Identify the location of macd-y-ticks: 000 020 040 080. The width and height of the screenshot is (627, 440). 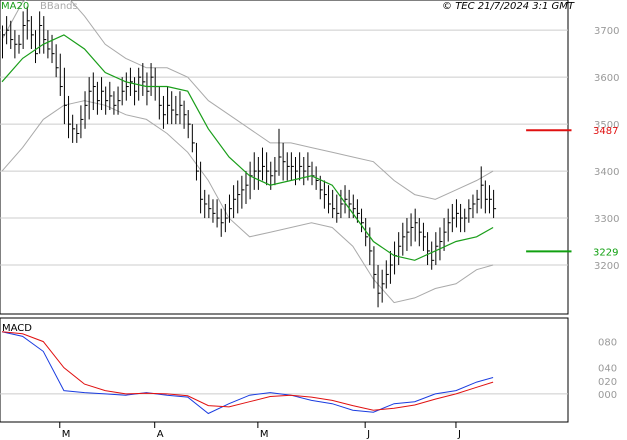
(607, 369).